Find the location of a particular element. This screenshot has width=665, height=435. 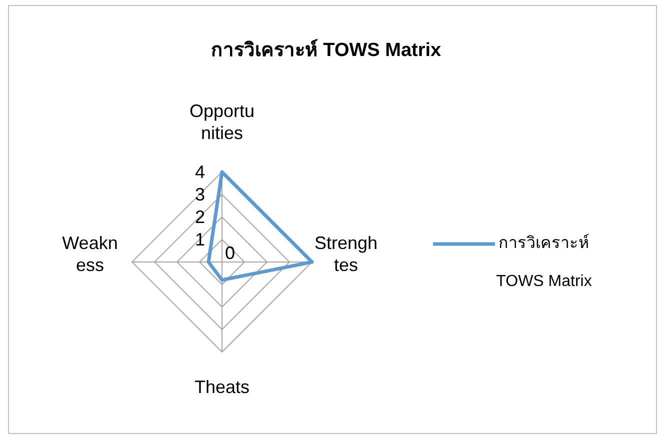

y-tick-label: 1 is located at coordinates (199, 240).